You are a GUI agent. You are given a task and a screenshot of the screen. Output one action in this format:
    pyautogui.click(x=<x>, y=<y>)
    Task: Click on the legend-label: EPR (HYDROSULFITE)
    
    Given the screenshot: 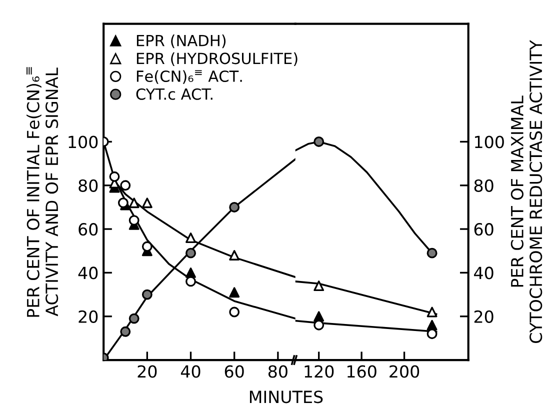 What is the action you would take?
    pyautogui.click(x=217, y=59)
    